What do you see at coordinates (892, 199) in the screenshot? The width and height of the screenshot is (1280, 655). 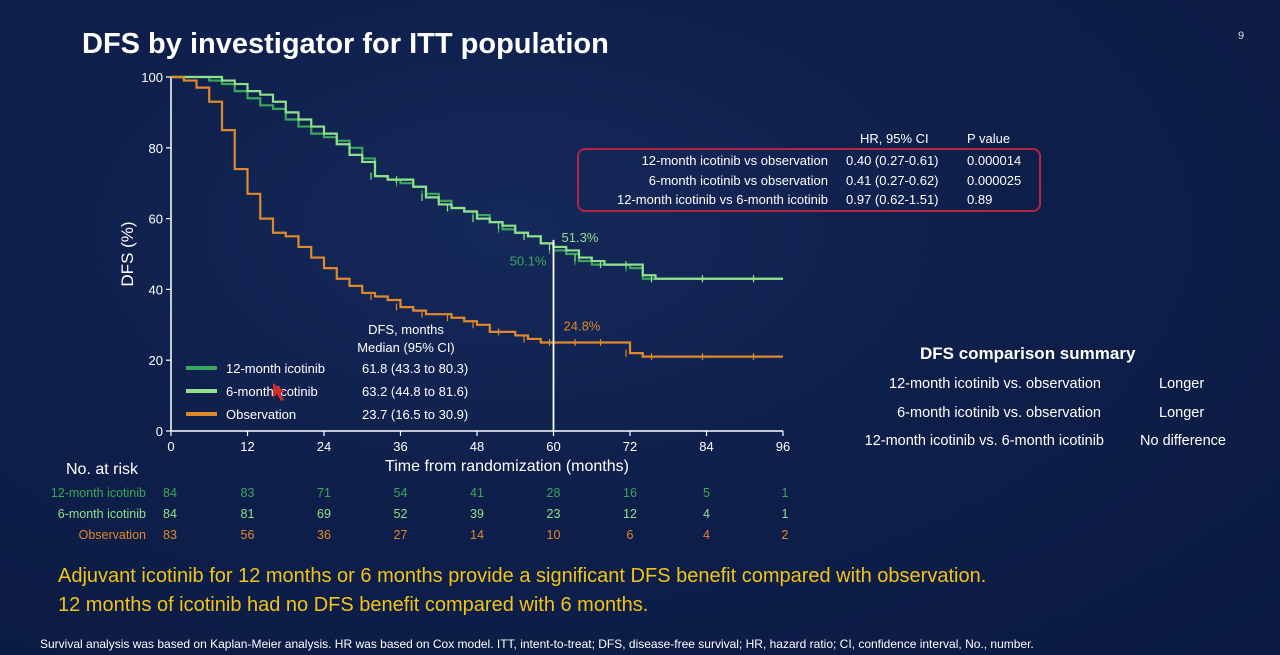 I see `hr-row-hr: 0.97 (0.62-1.51)` at bounding box center [892, 199].